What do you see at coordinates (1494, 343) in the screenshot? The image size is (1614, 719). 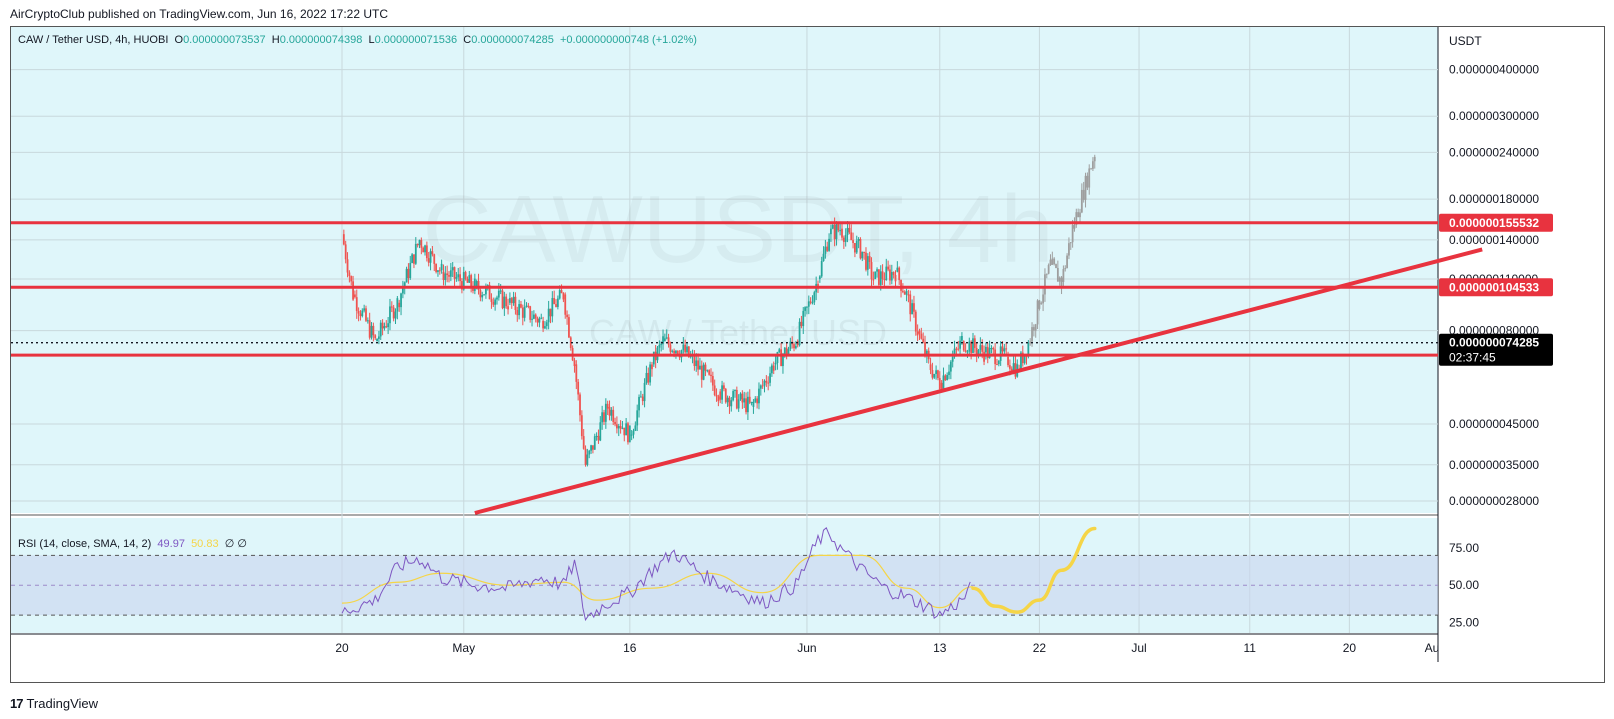 I see `current-price-label: 0.000000074285` at bounding box center [1494, 343].